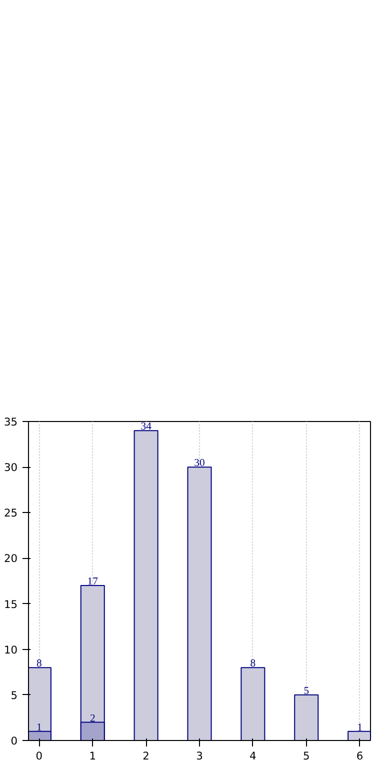 Image resolution: width=390 pixels, height=780 pixels. Describe the element at coordinates (146, 427) in the screenshot. I see `data-label: 34` at that location.